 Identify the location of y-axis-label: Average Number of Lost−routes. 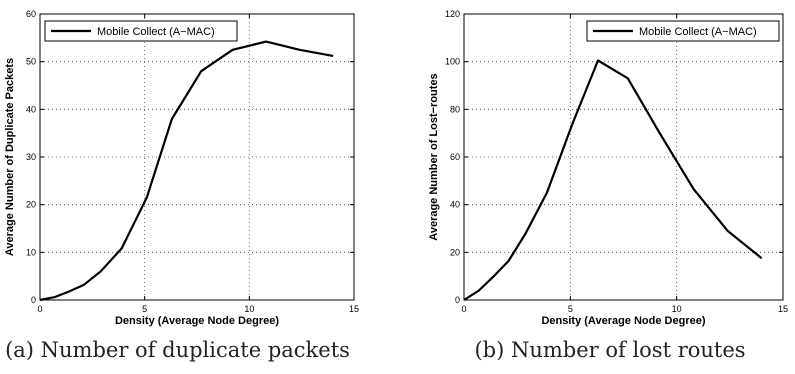
(434, 156).